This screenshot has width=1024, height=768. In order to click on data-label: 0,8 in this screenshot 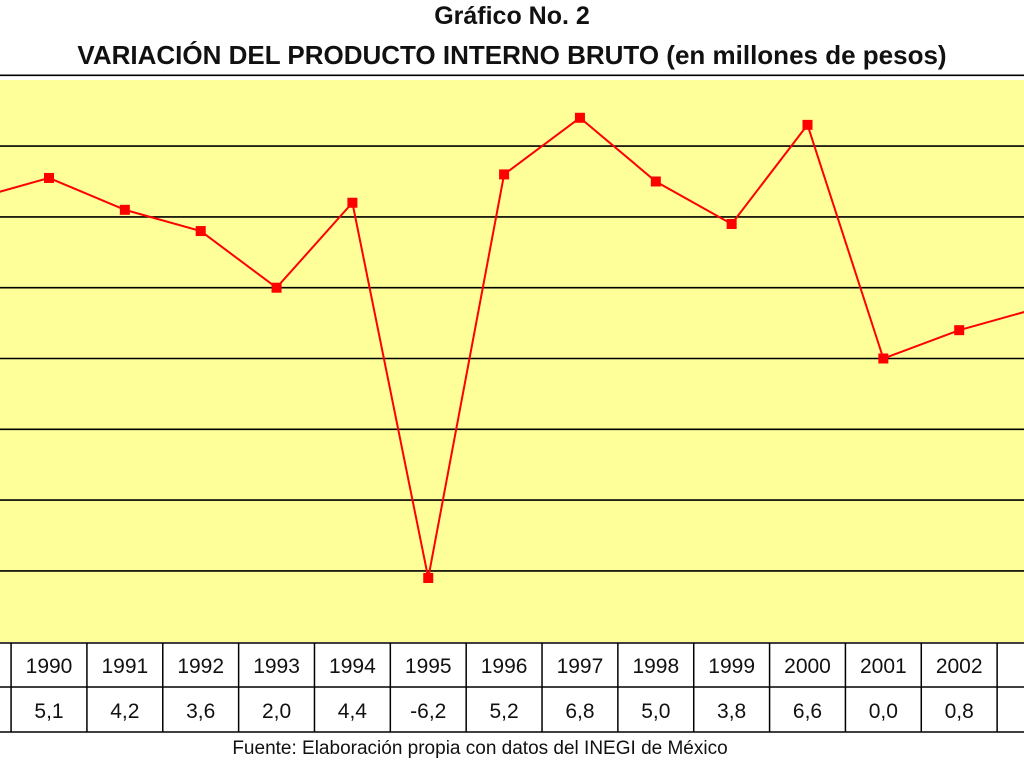, I will do `click(959, 711)`.